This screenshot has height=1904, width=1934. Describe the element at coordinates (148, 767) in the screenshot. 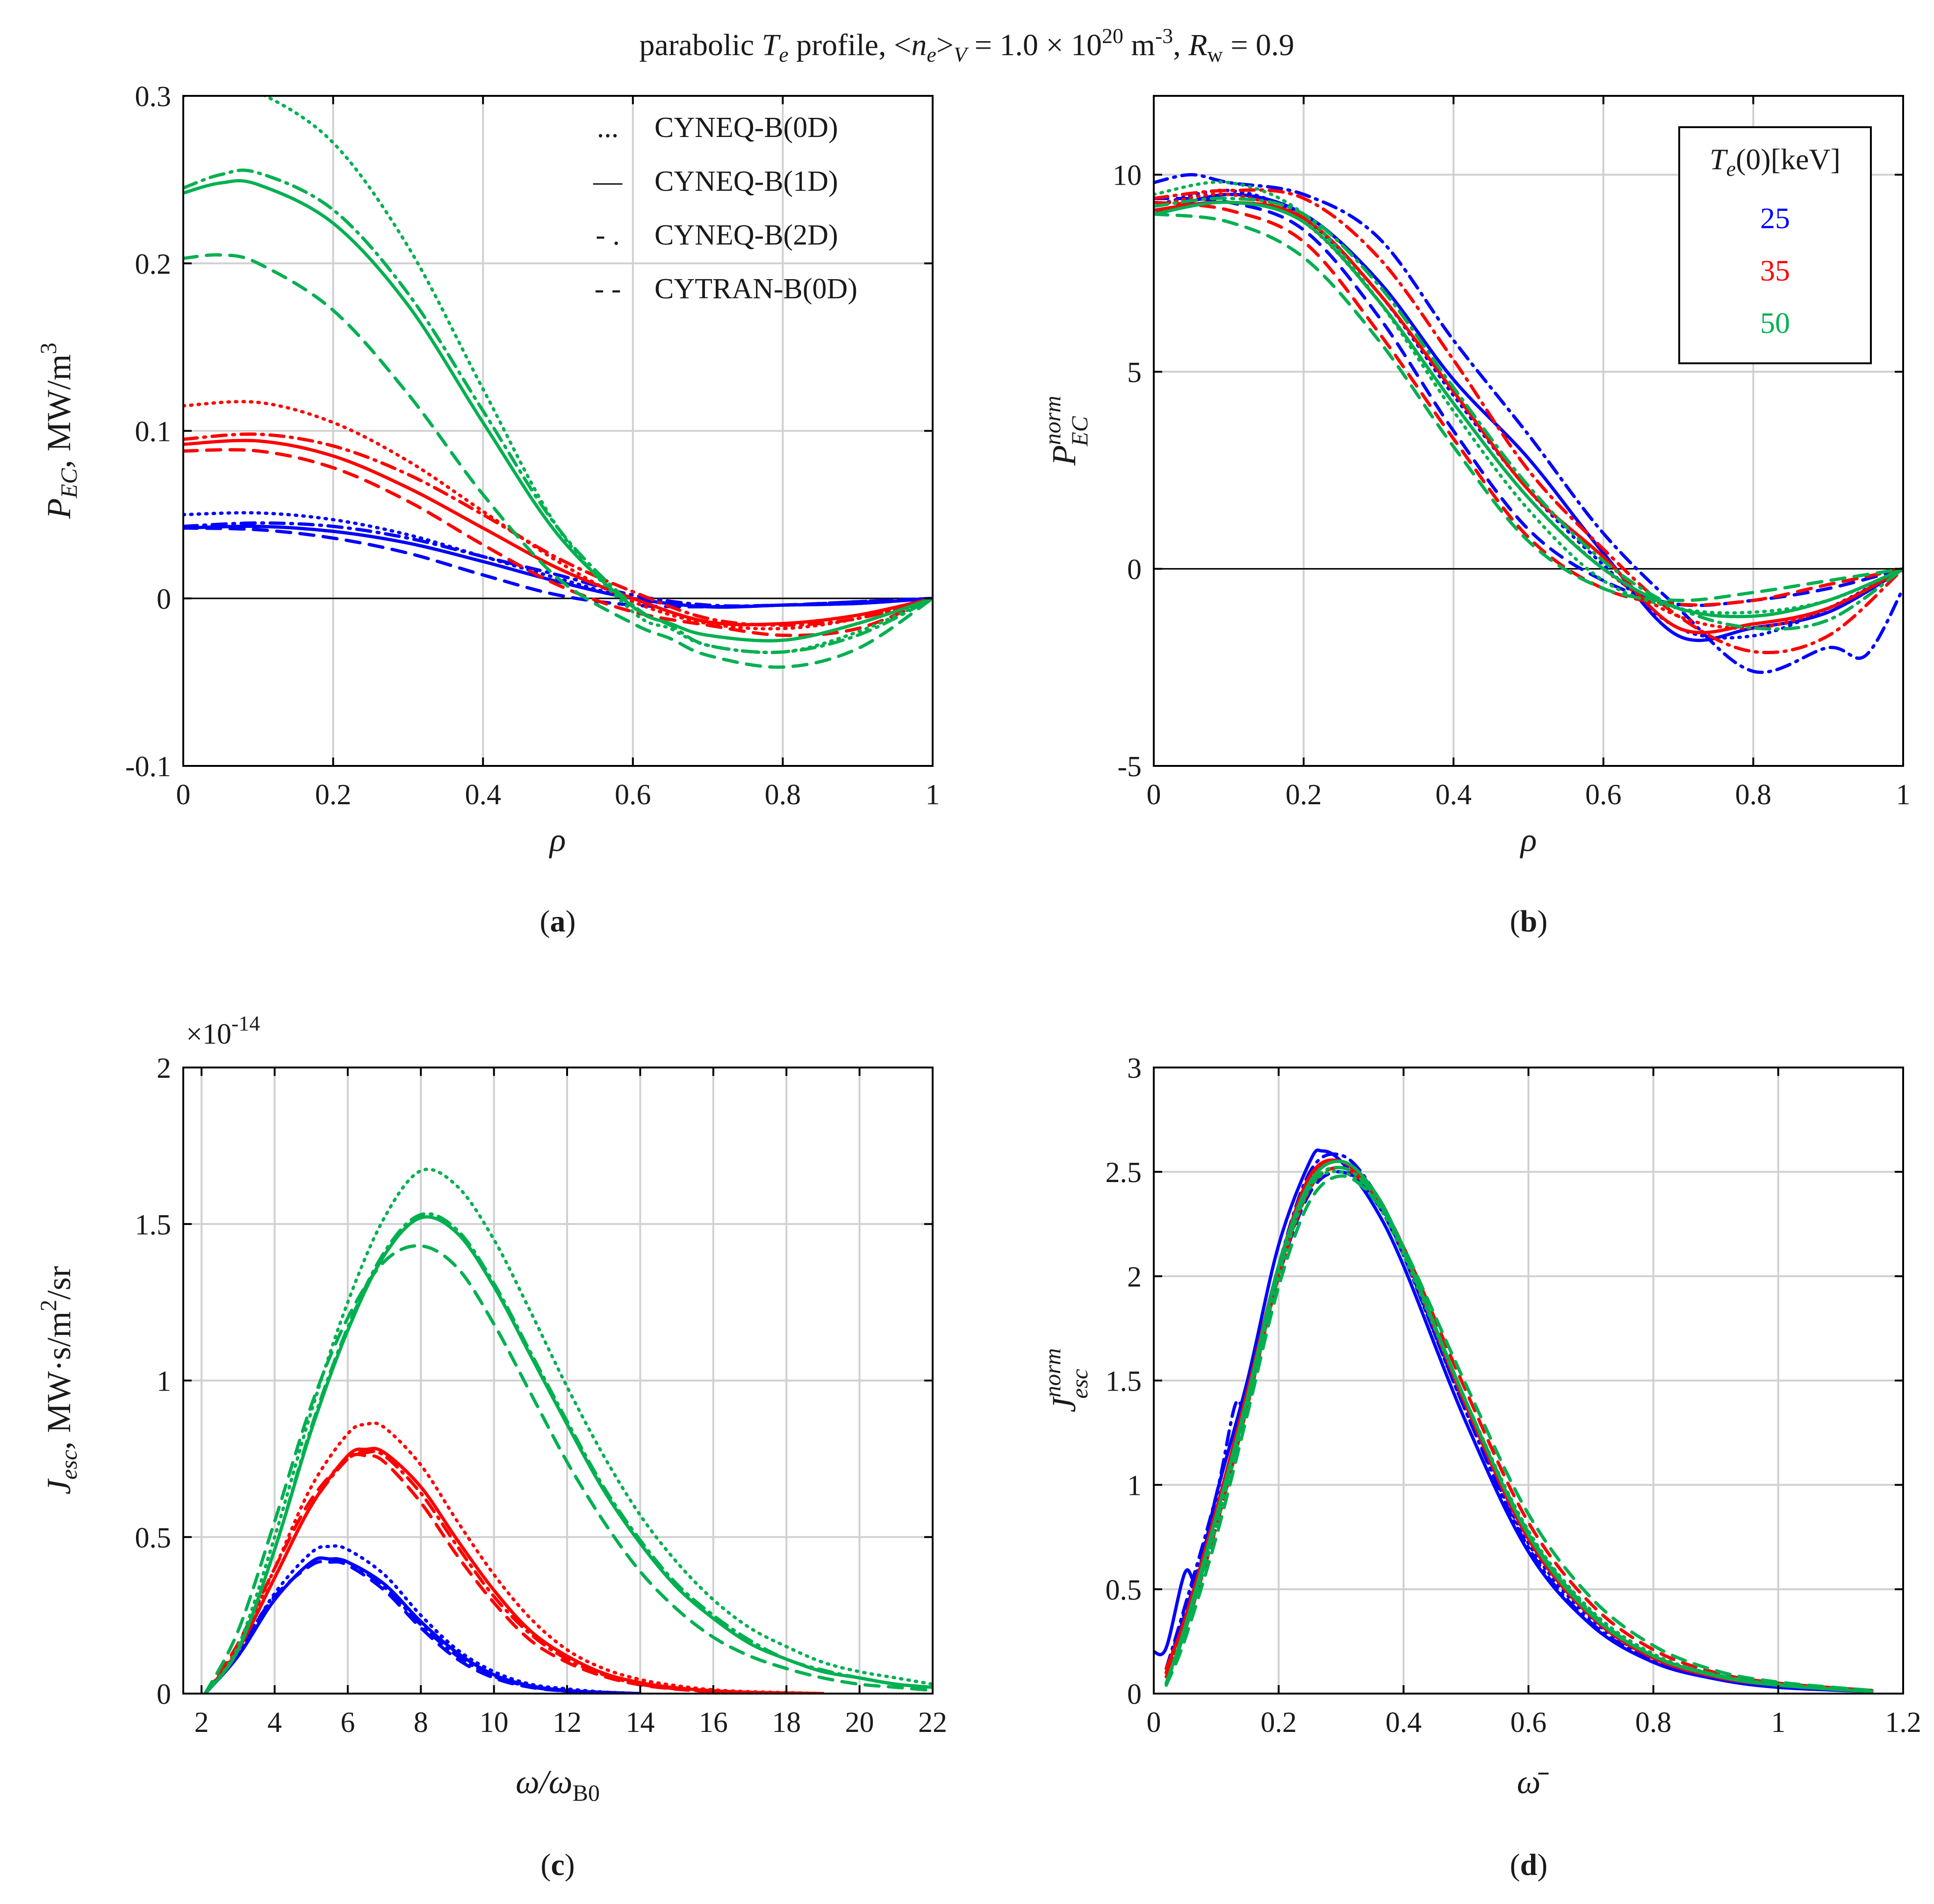

I see `y-tick-label: -0.1` at that location.